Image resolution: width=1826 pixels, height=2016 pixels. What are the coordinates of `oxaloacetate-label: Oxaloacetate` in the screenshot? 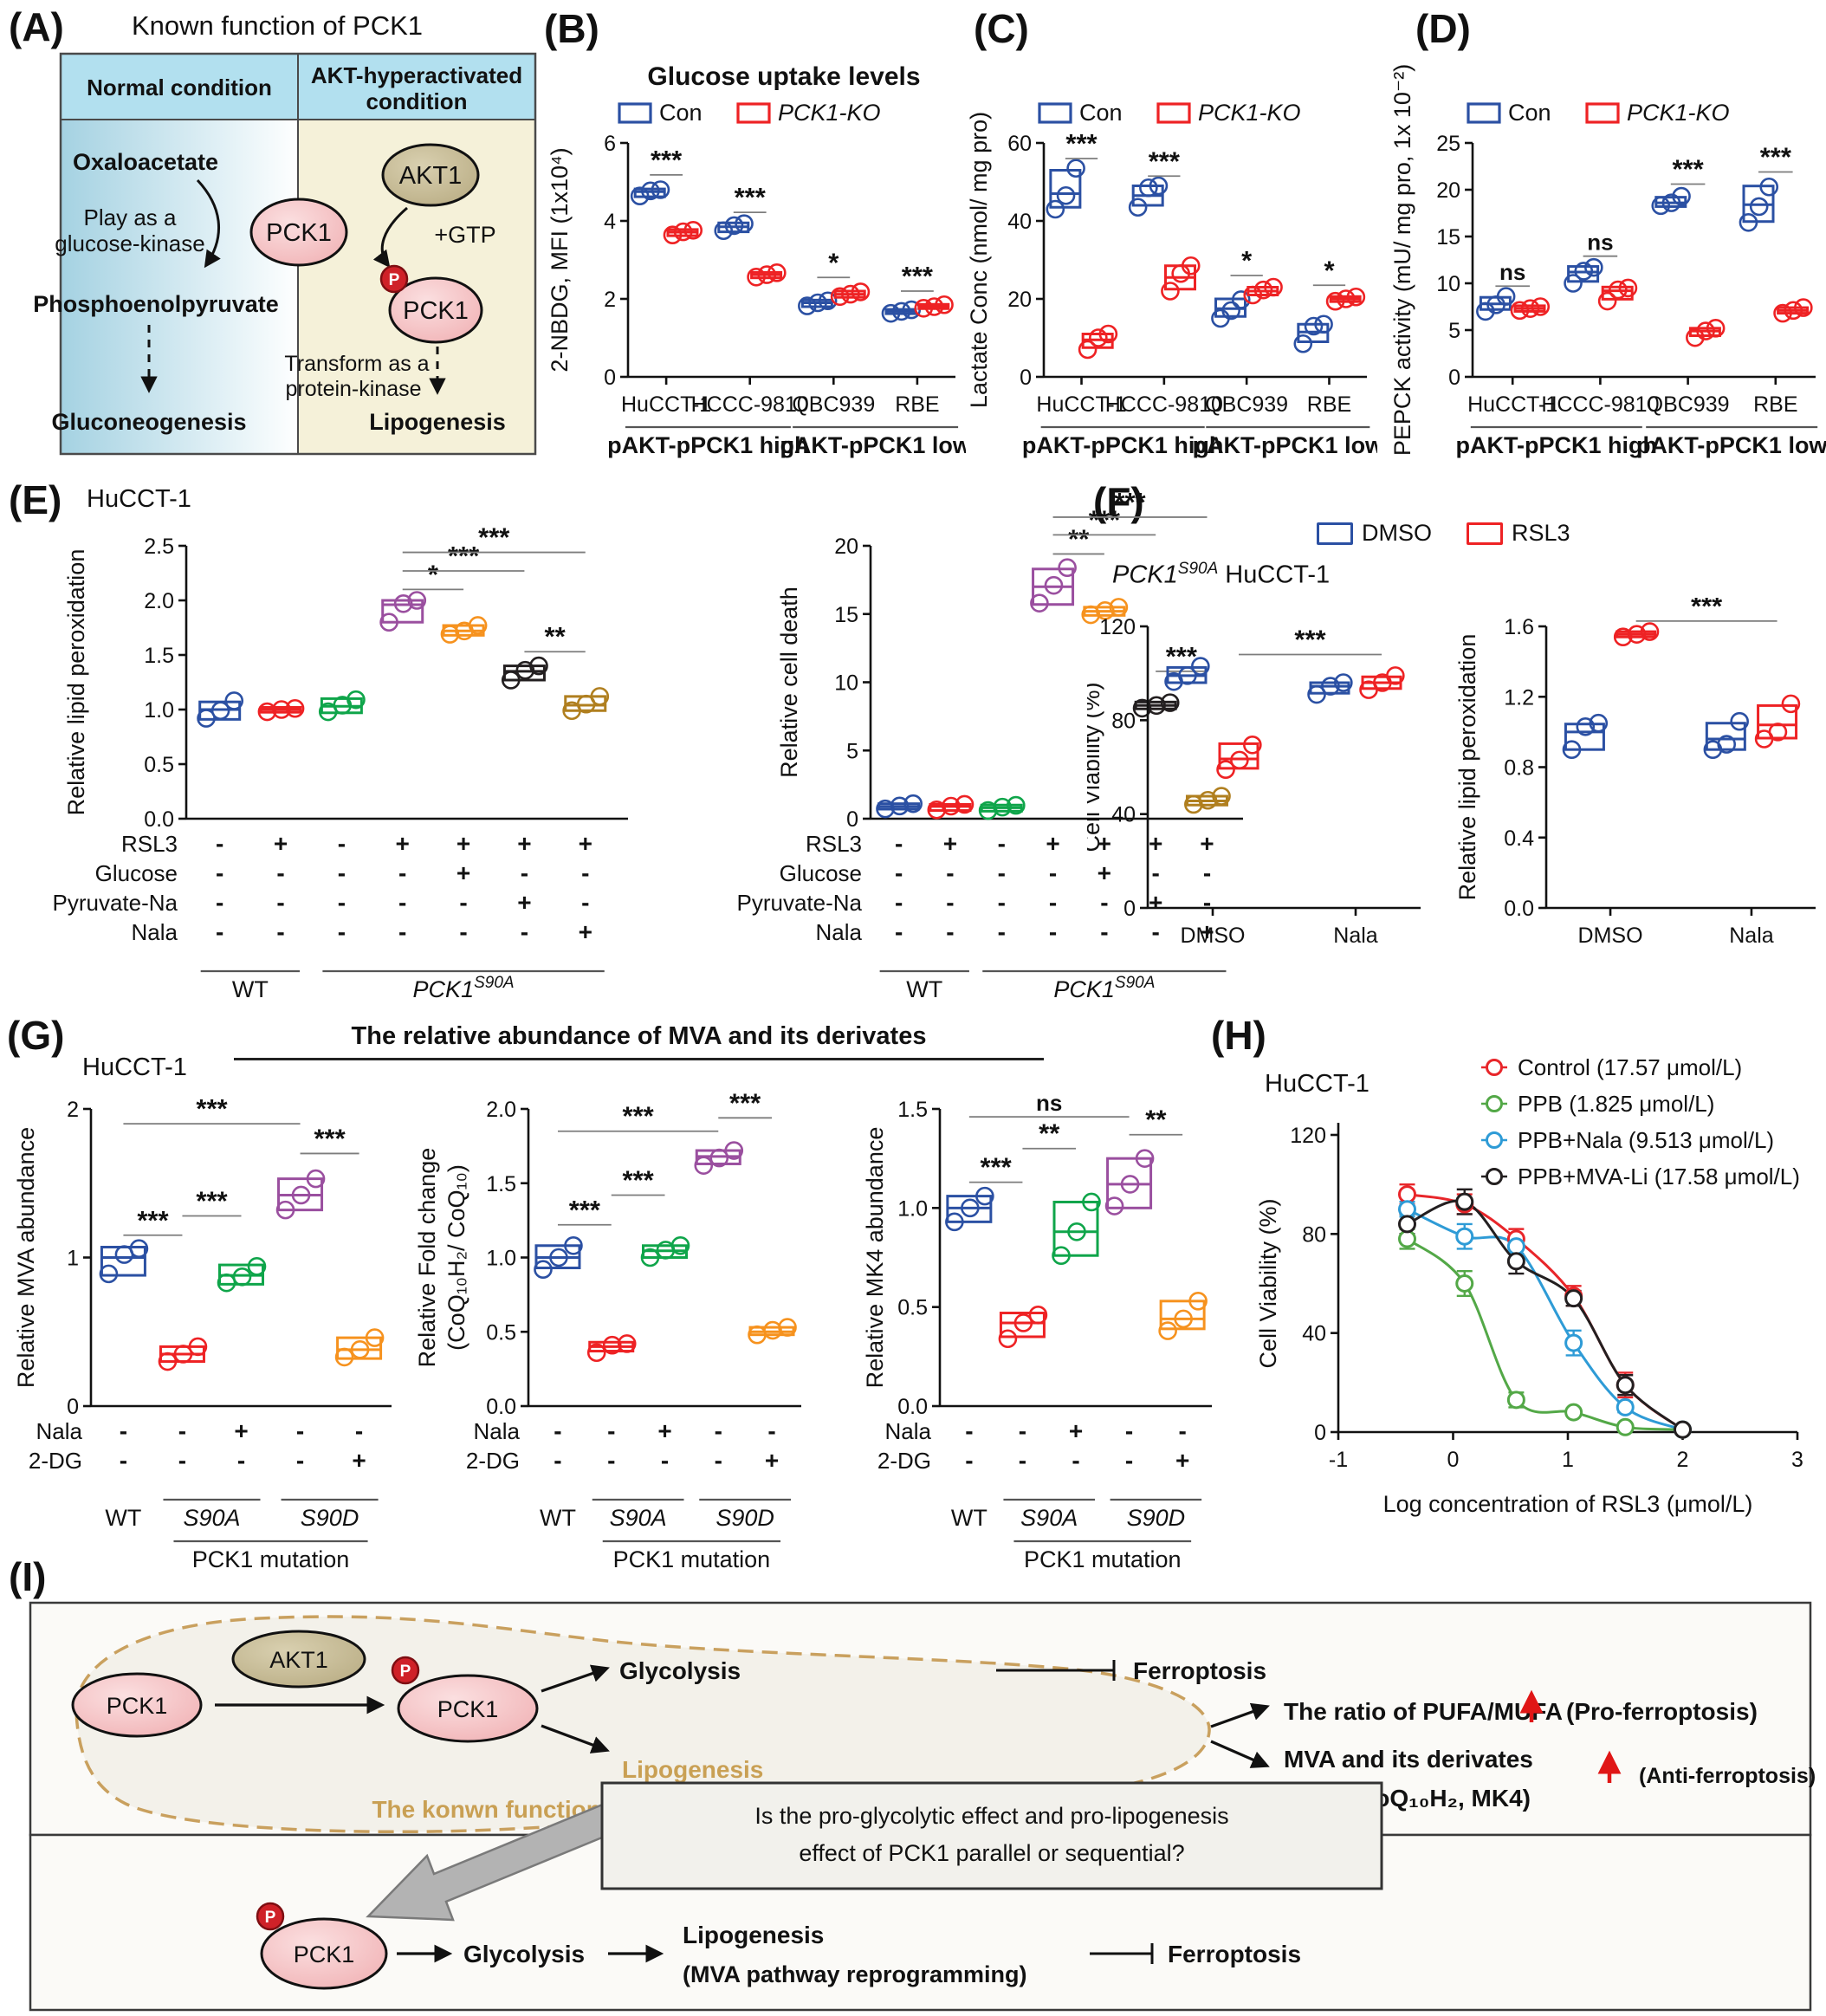 It's located at (145, 162).